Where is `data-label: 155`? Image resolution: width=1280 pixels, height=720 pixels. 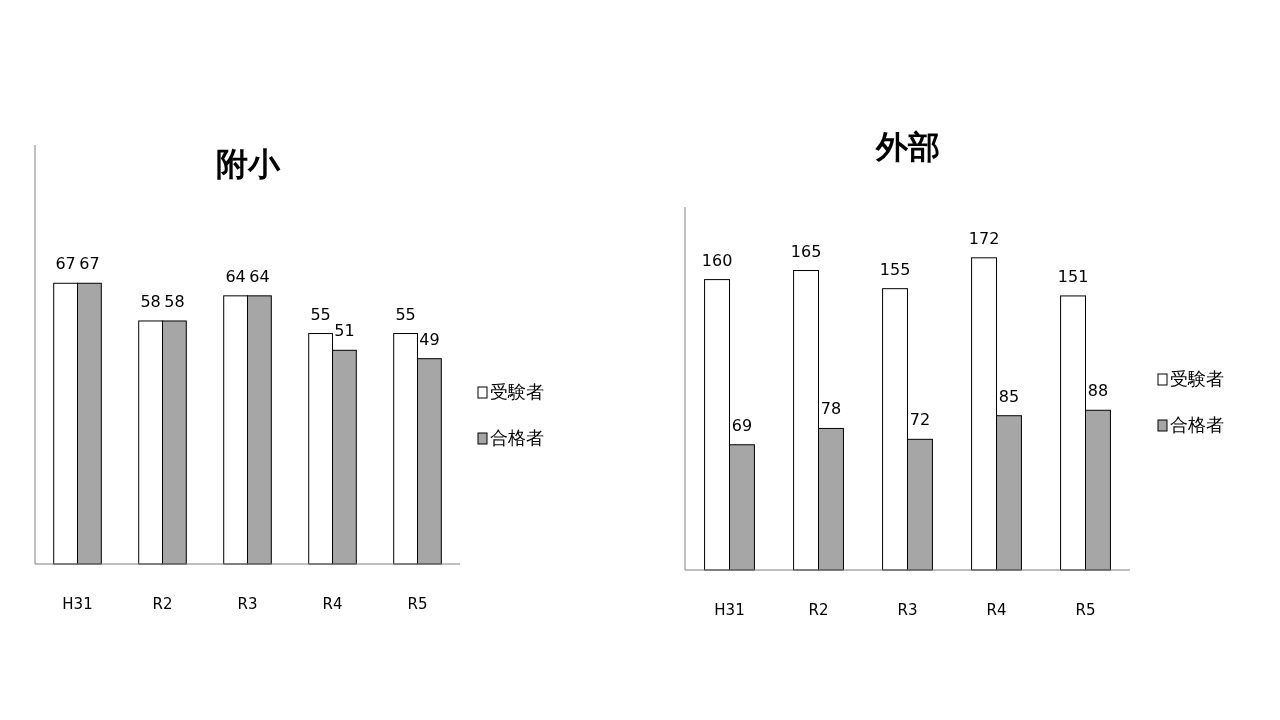 data-label: 155 is located at coordinates (895, 269).